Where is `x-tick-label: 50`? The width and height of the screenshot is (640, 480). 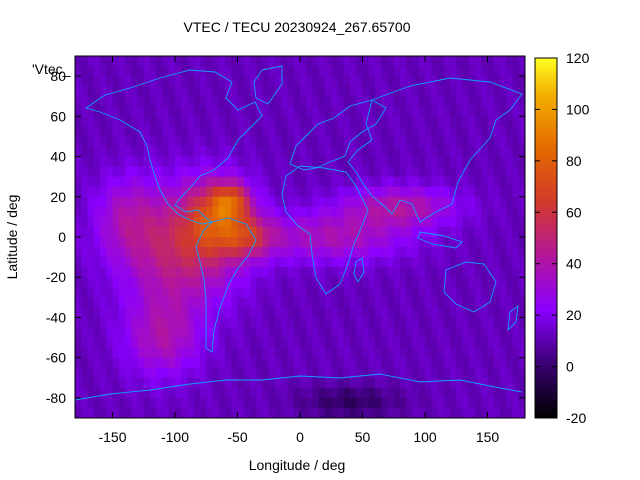
x-tick-label: 50 is located at coordinates (363, 437).